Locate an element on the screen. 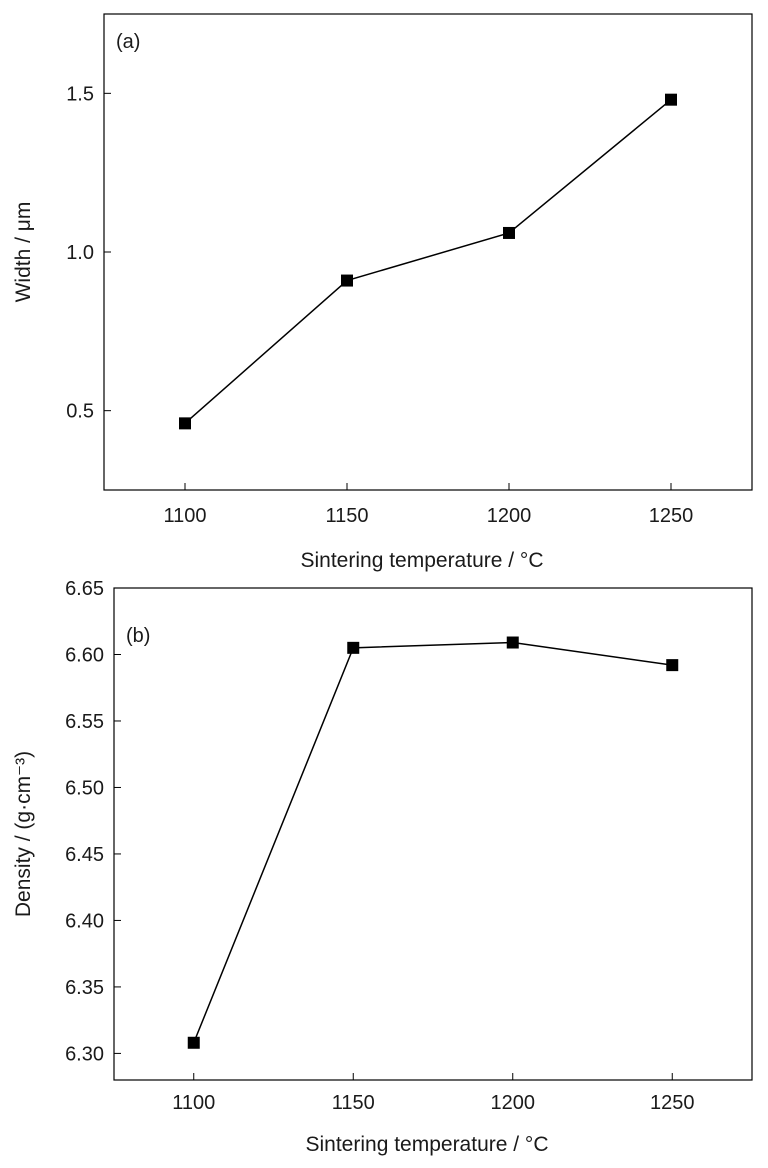  y-tick-label: 0.5 is located at coordinates (80, 412).